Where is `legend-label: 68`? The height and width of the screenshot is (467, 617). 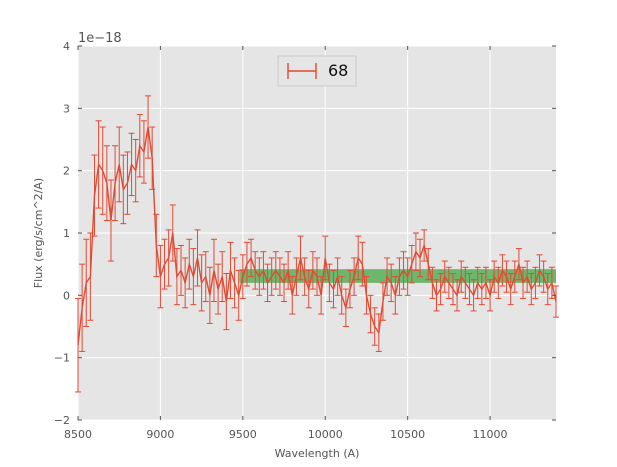
legend-label: 68 is located at coordinates (338, 70).